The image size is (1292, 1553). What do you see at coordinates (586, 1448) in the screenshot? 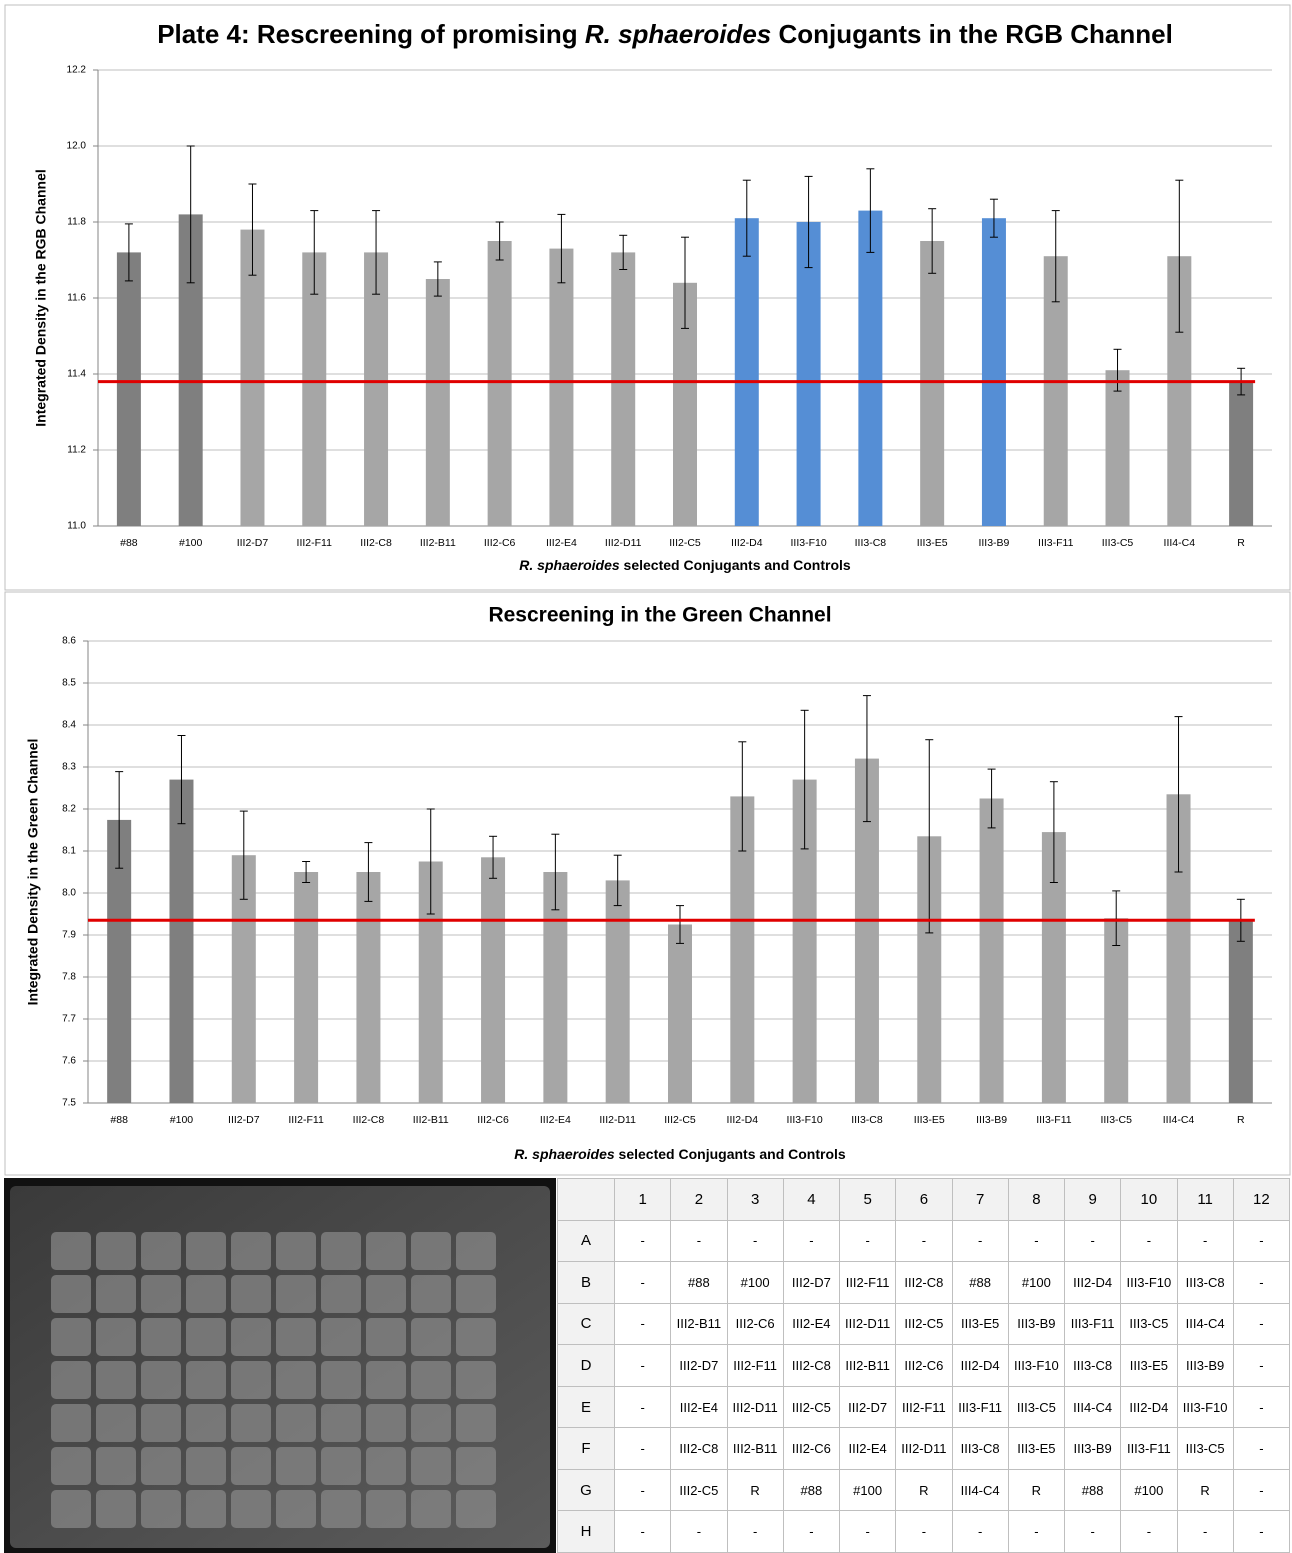
I see `row-header: F` at bounding box center [586, 1448].